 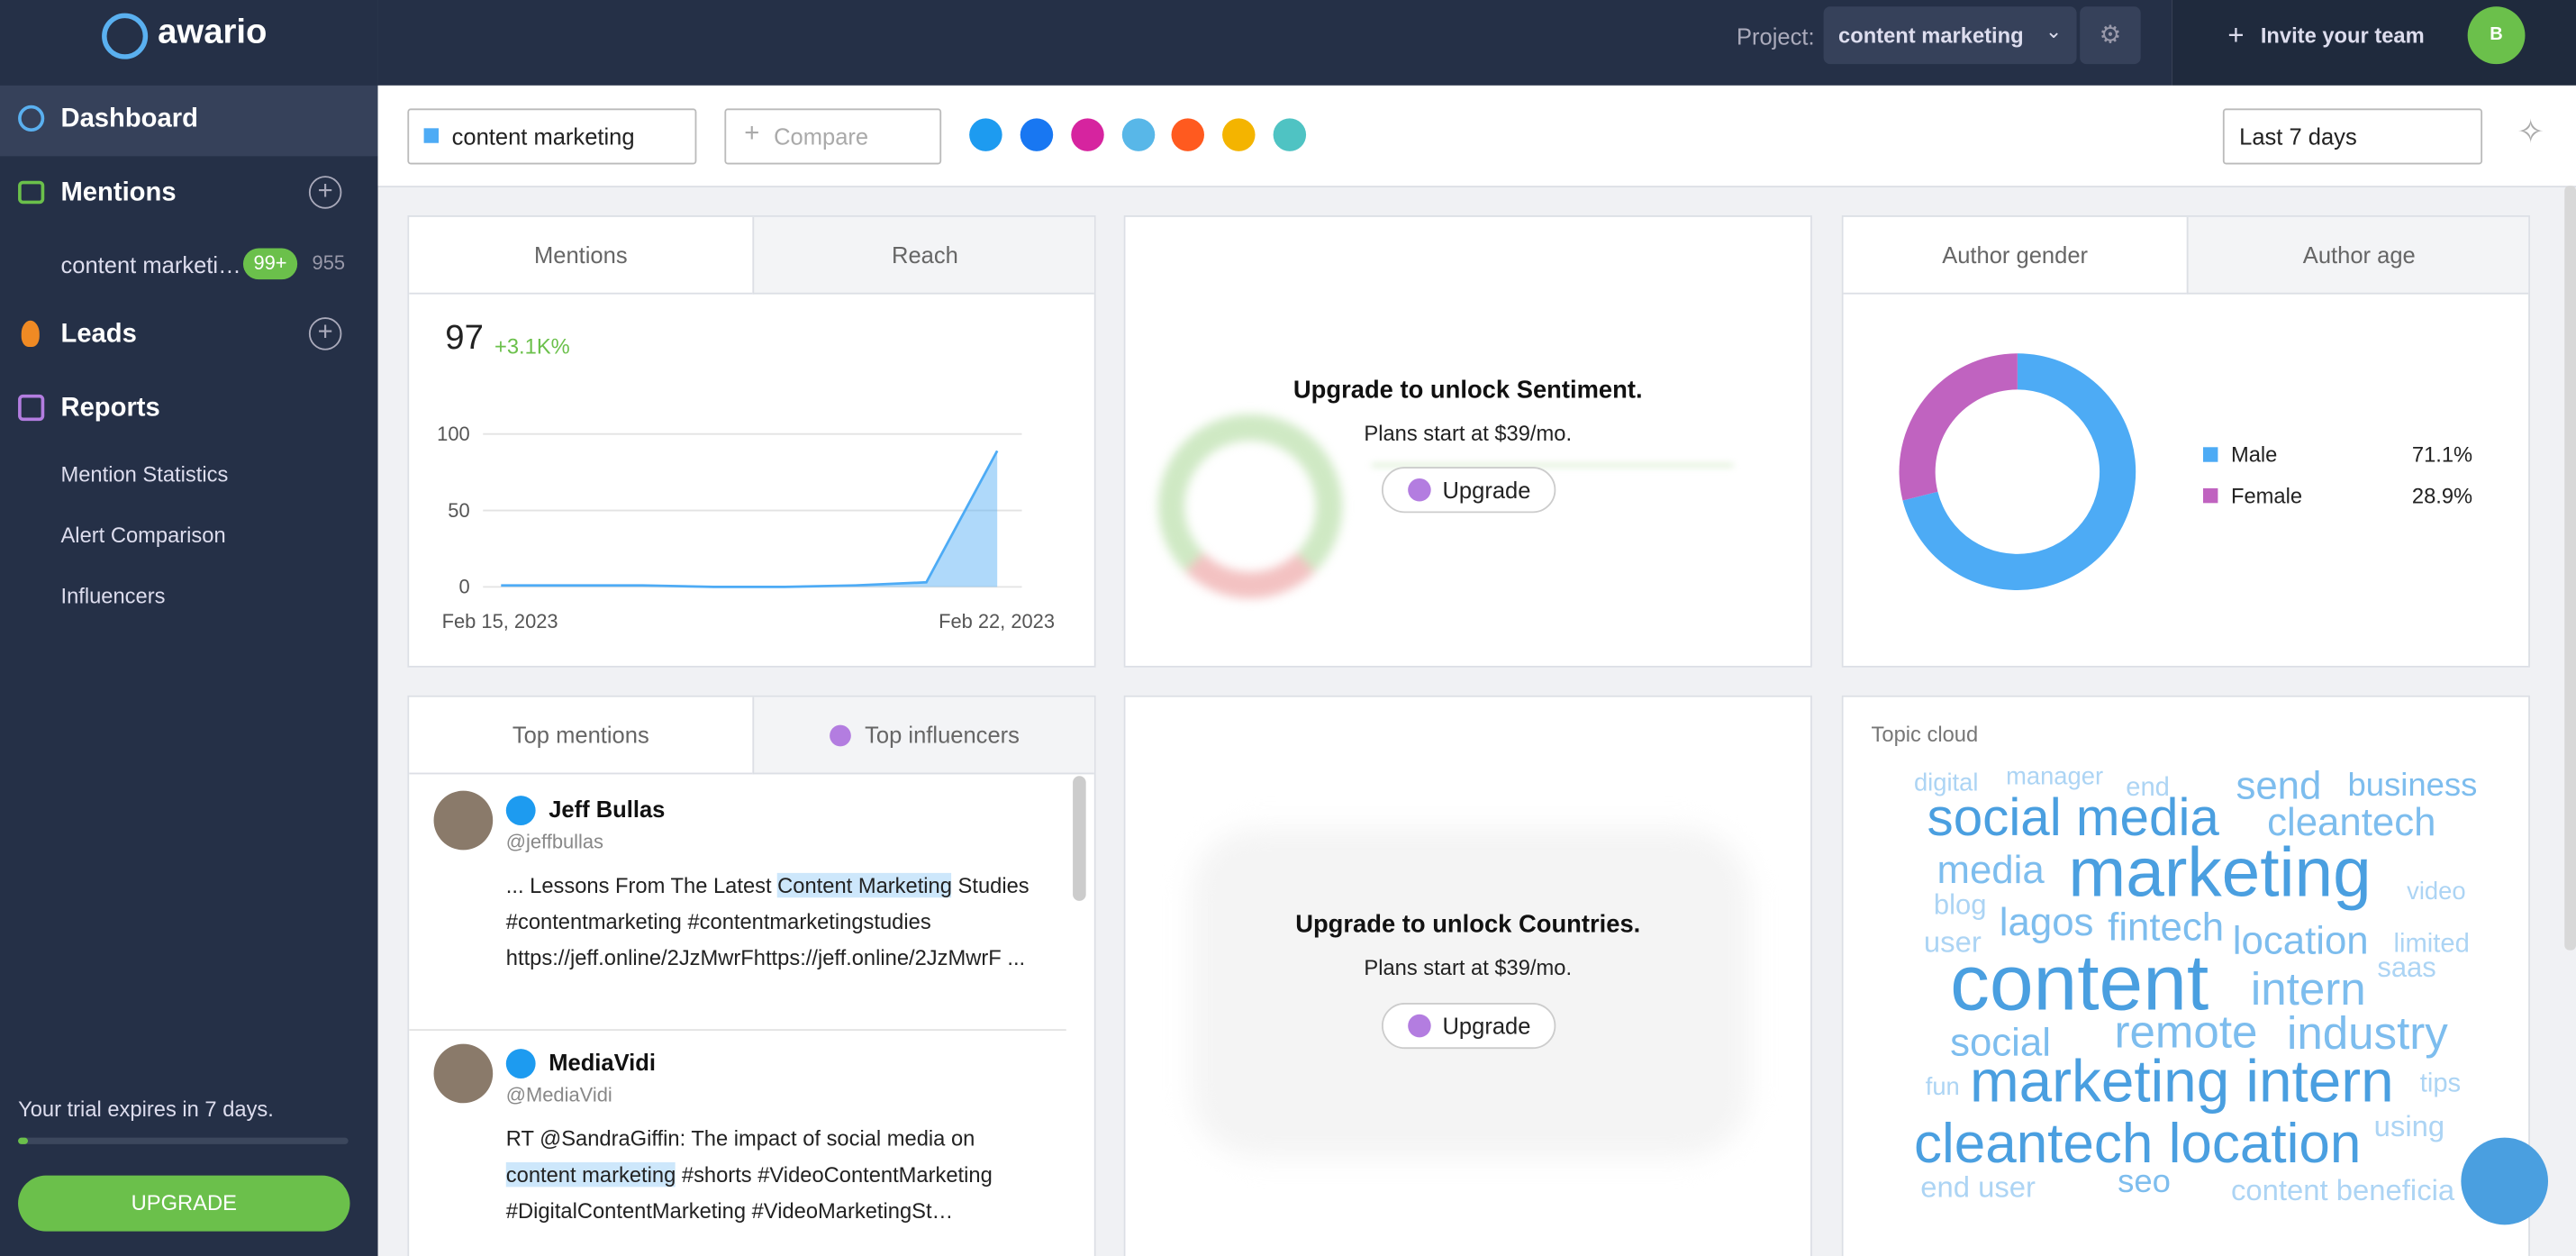 What do you see at coordinates (143, 535) in the screenshot?
I see `report-item: Alert Comparison` at bounding box center [143, 535].